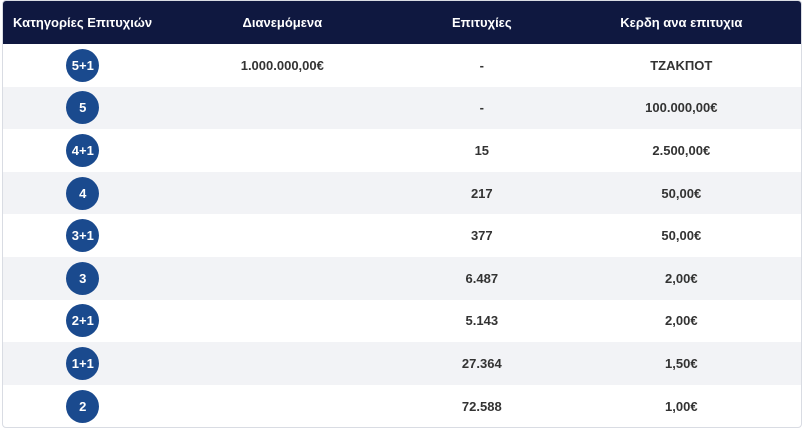 The width and height of the screenshot is (805, 429). I want to click on category-badge: 2, so click(83, 406).